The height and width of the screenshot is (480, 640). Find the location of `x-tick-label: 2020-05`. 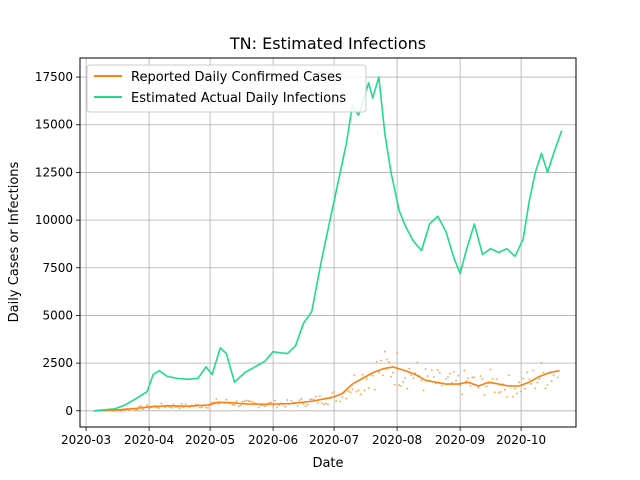

x-tick-label: 2020-05 is located at coordinates (210, 440).